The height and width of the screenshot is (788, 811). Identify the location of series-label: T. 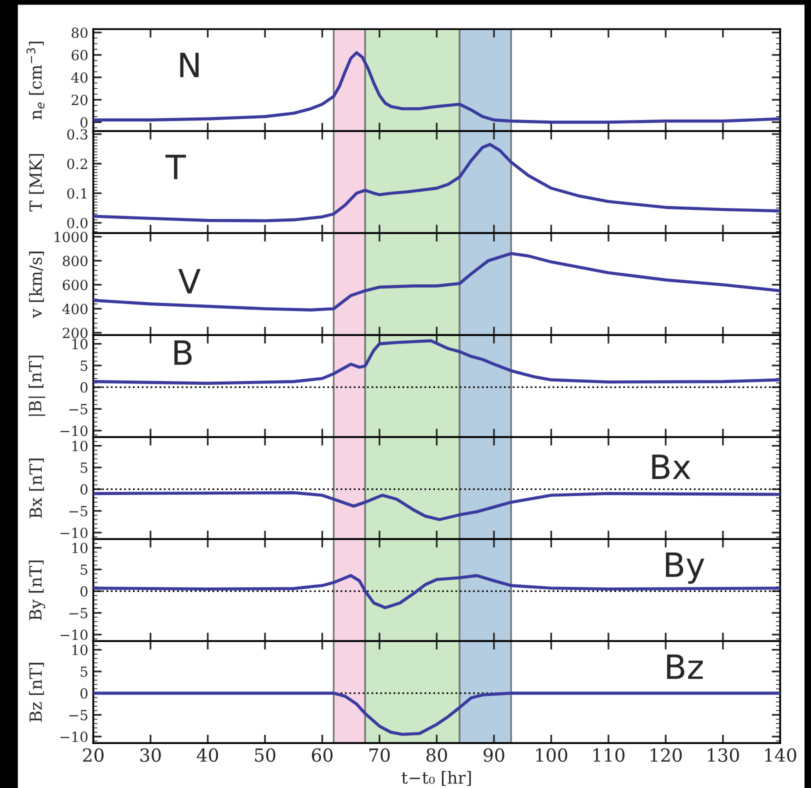
(175, 167).